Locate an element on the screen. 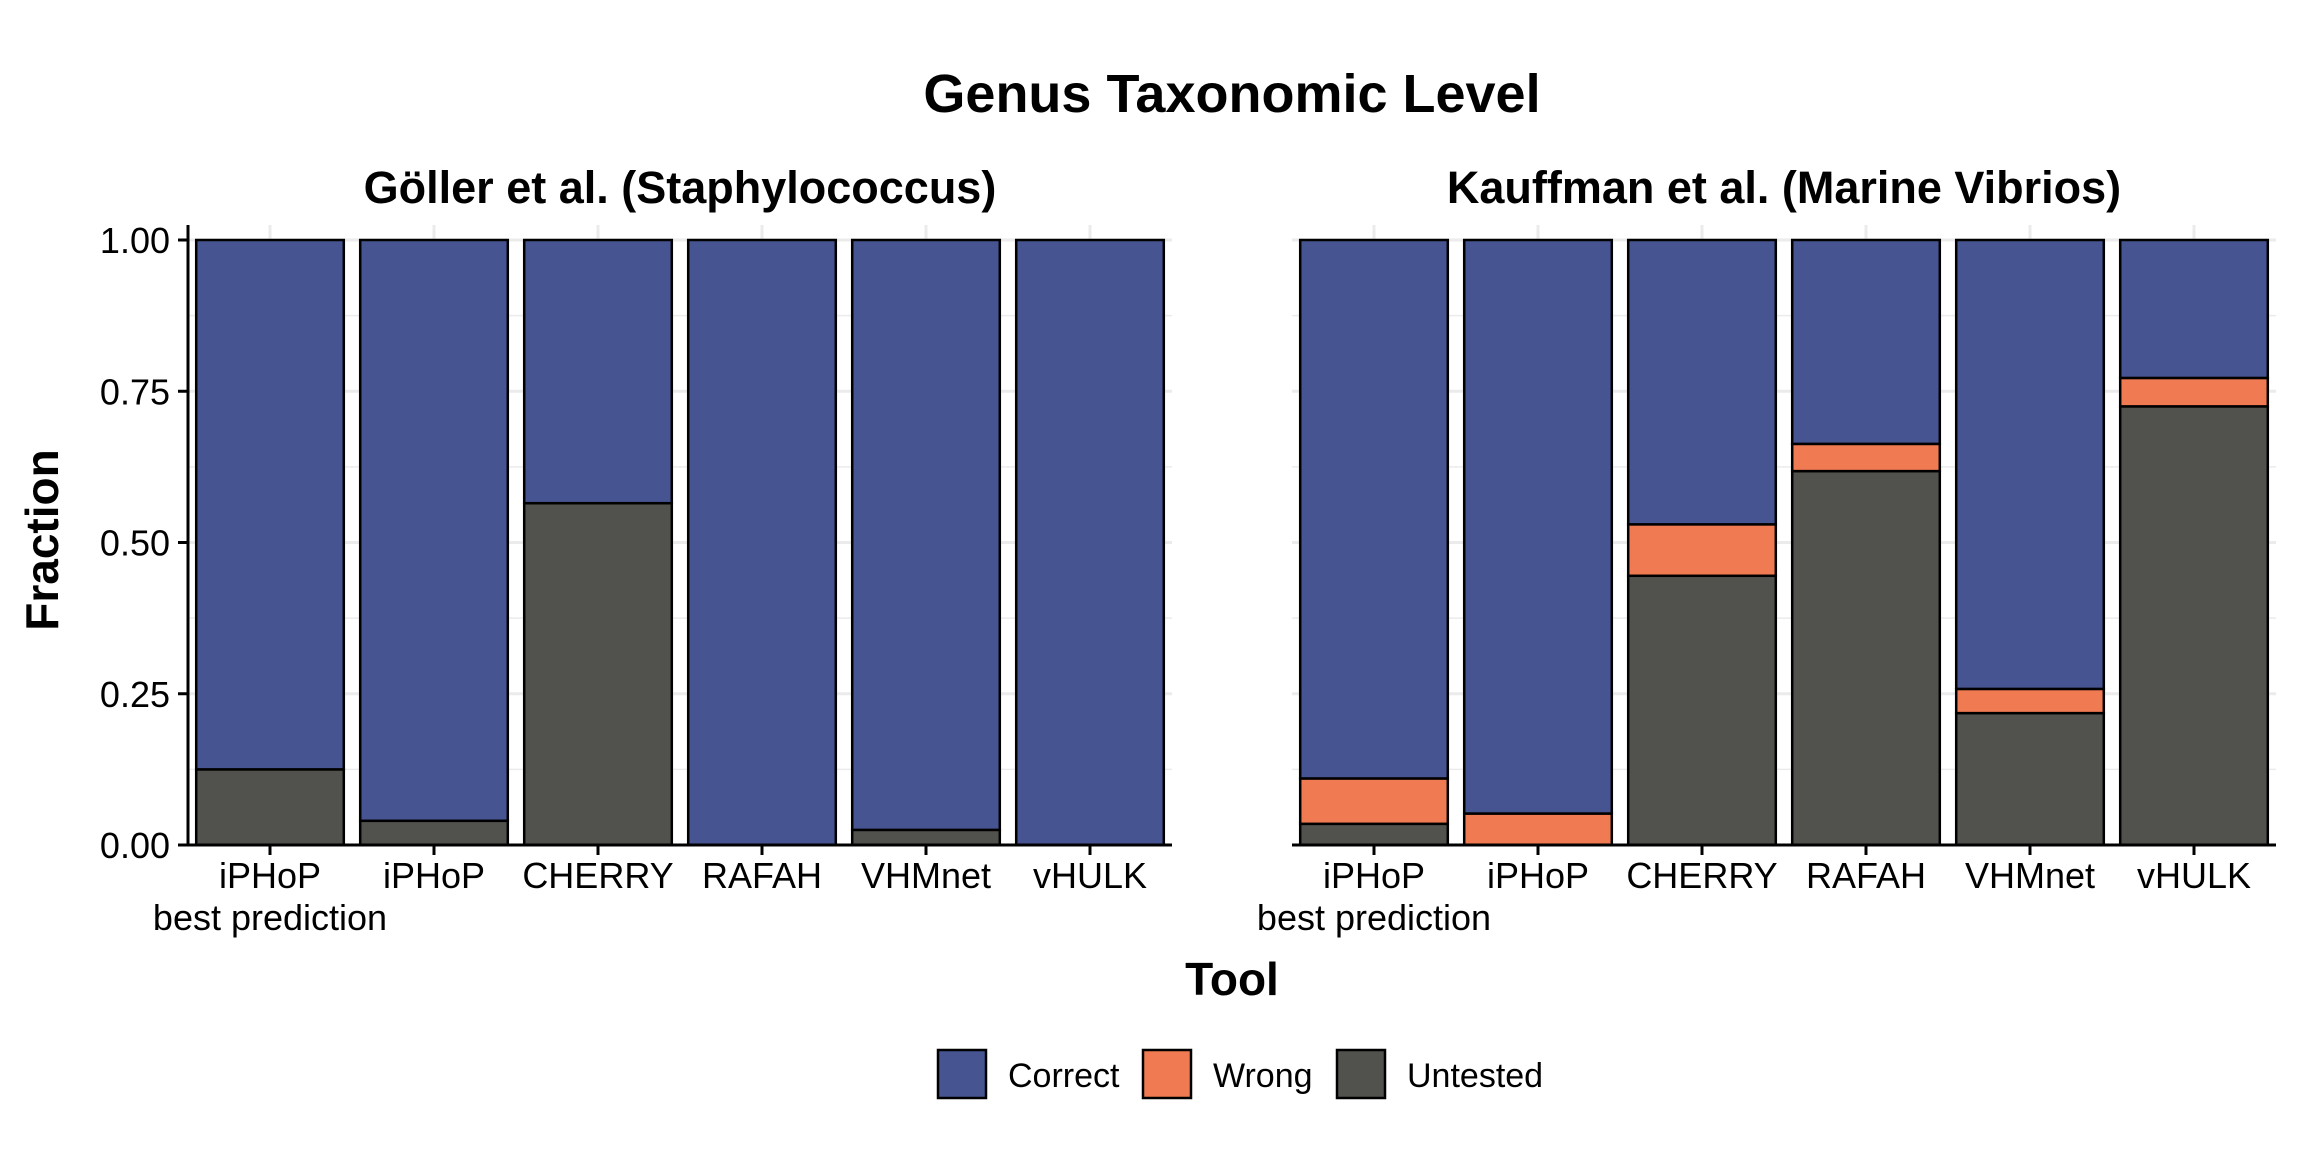 The width and height of the screenshot is (2304, 1157). legend-label: Wrong is located at coordinates (1263, 1076).